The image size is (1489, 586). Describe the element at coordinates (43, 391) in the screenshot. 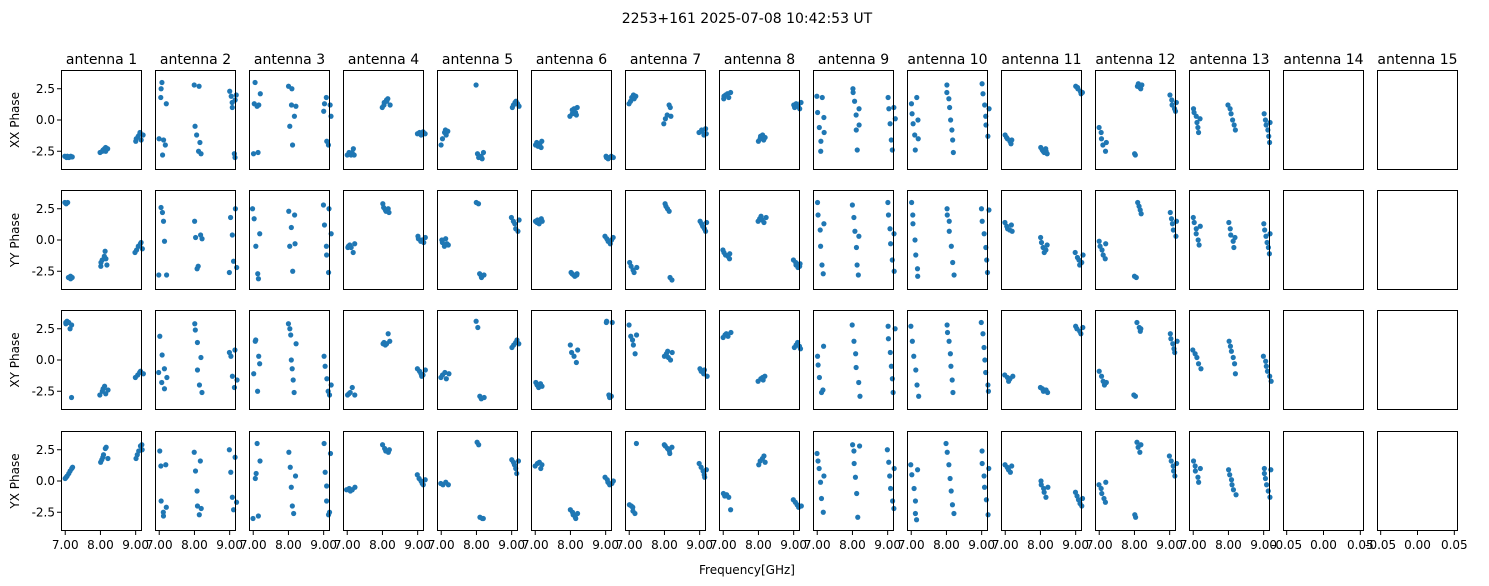

I see `y-tick-label: -2.5` at that location.